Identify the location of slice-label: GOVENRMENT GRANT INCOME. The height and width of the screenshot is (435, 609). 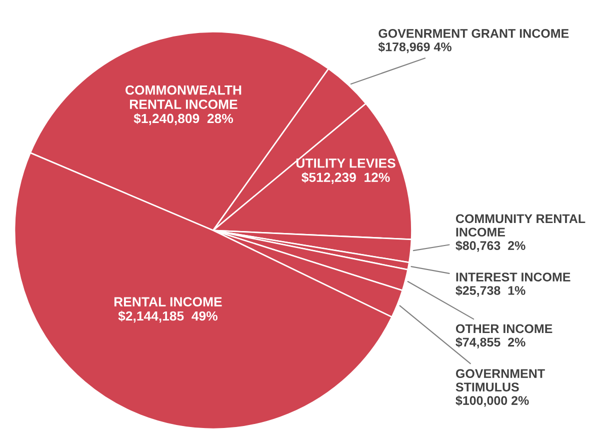
(473, 33).